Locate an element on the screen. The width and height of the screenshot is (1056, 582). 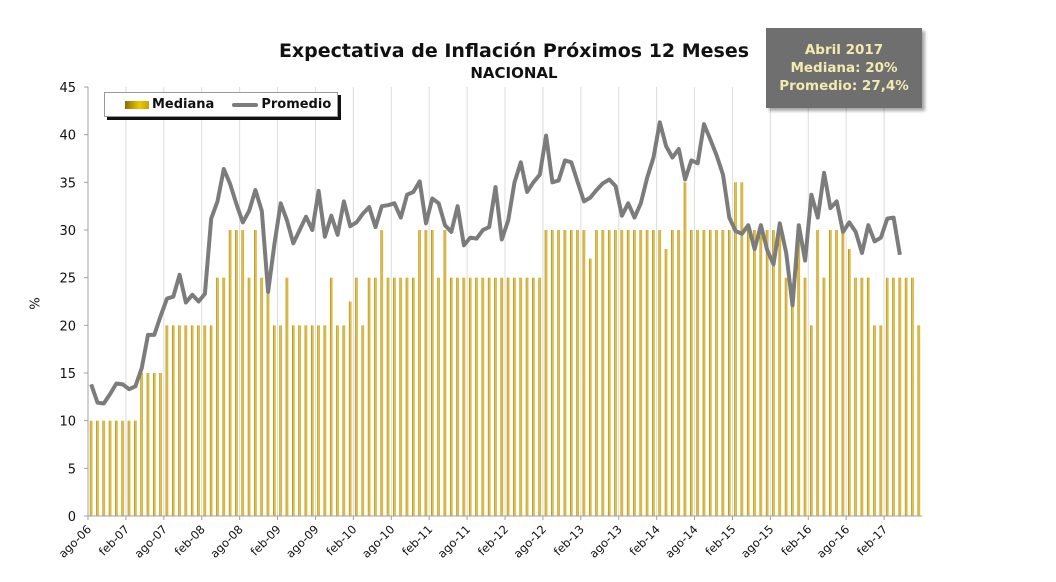
x-tick-label: ago-16 is located at coordinates (833, 541).